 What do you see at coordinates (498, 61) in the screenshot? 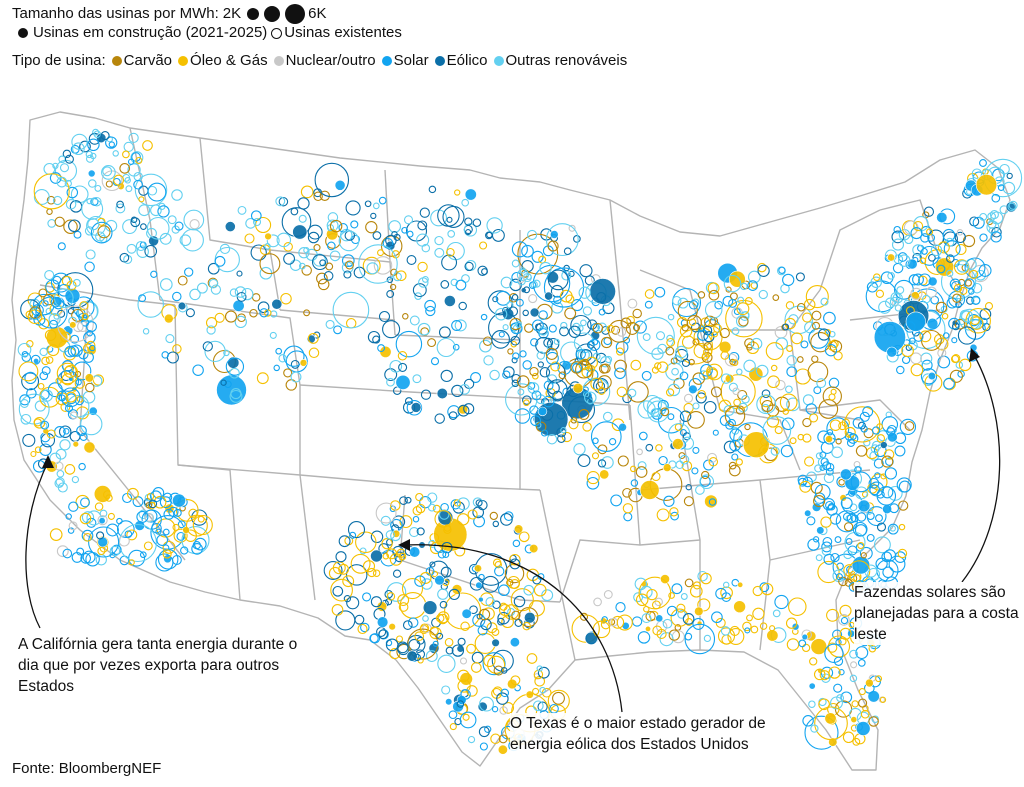
I see `type-color-dot` at bounding box center [498, 61].